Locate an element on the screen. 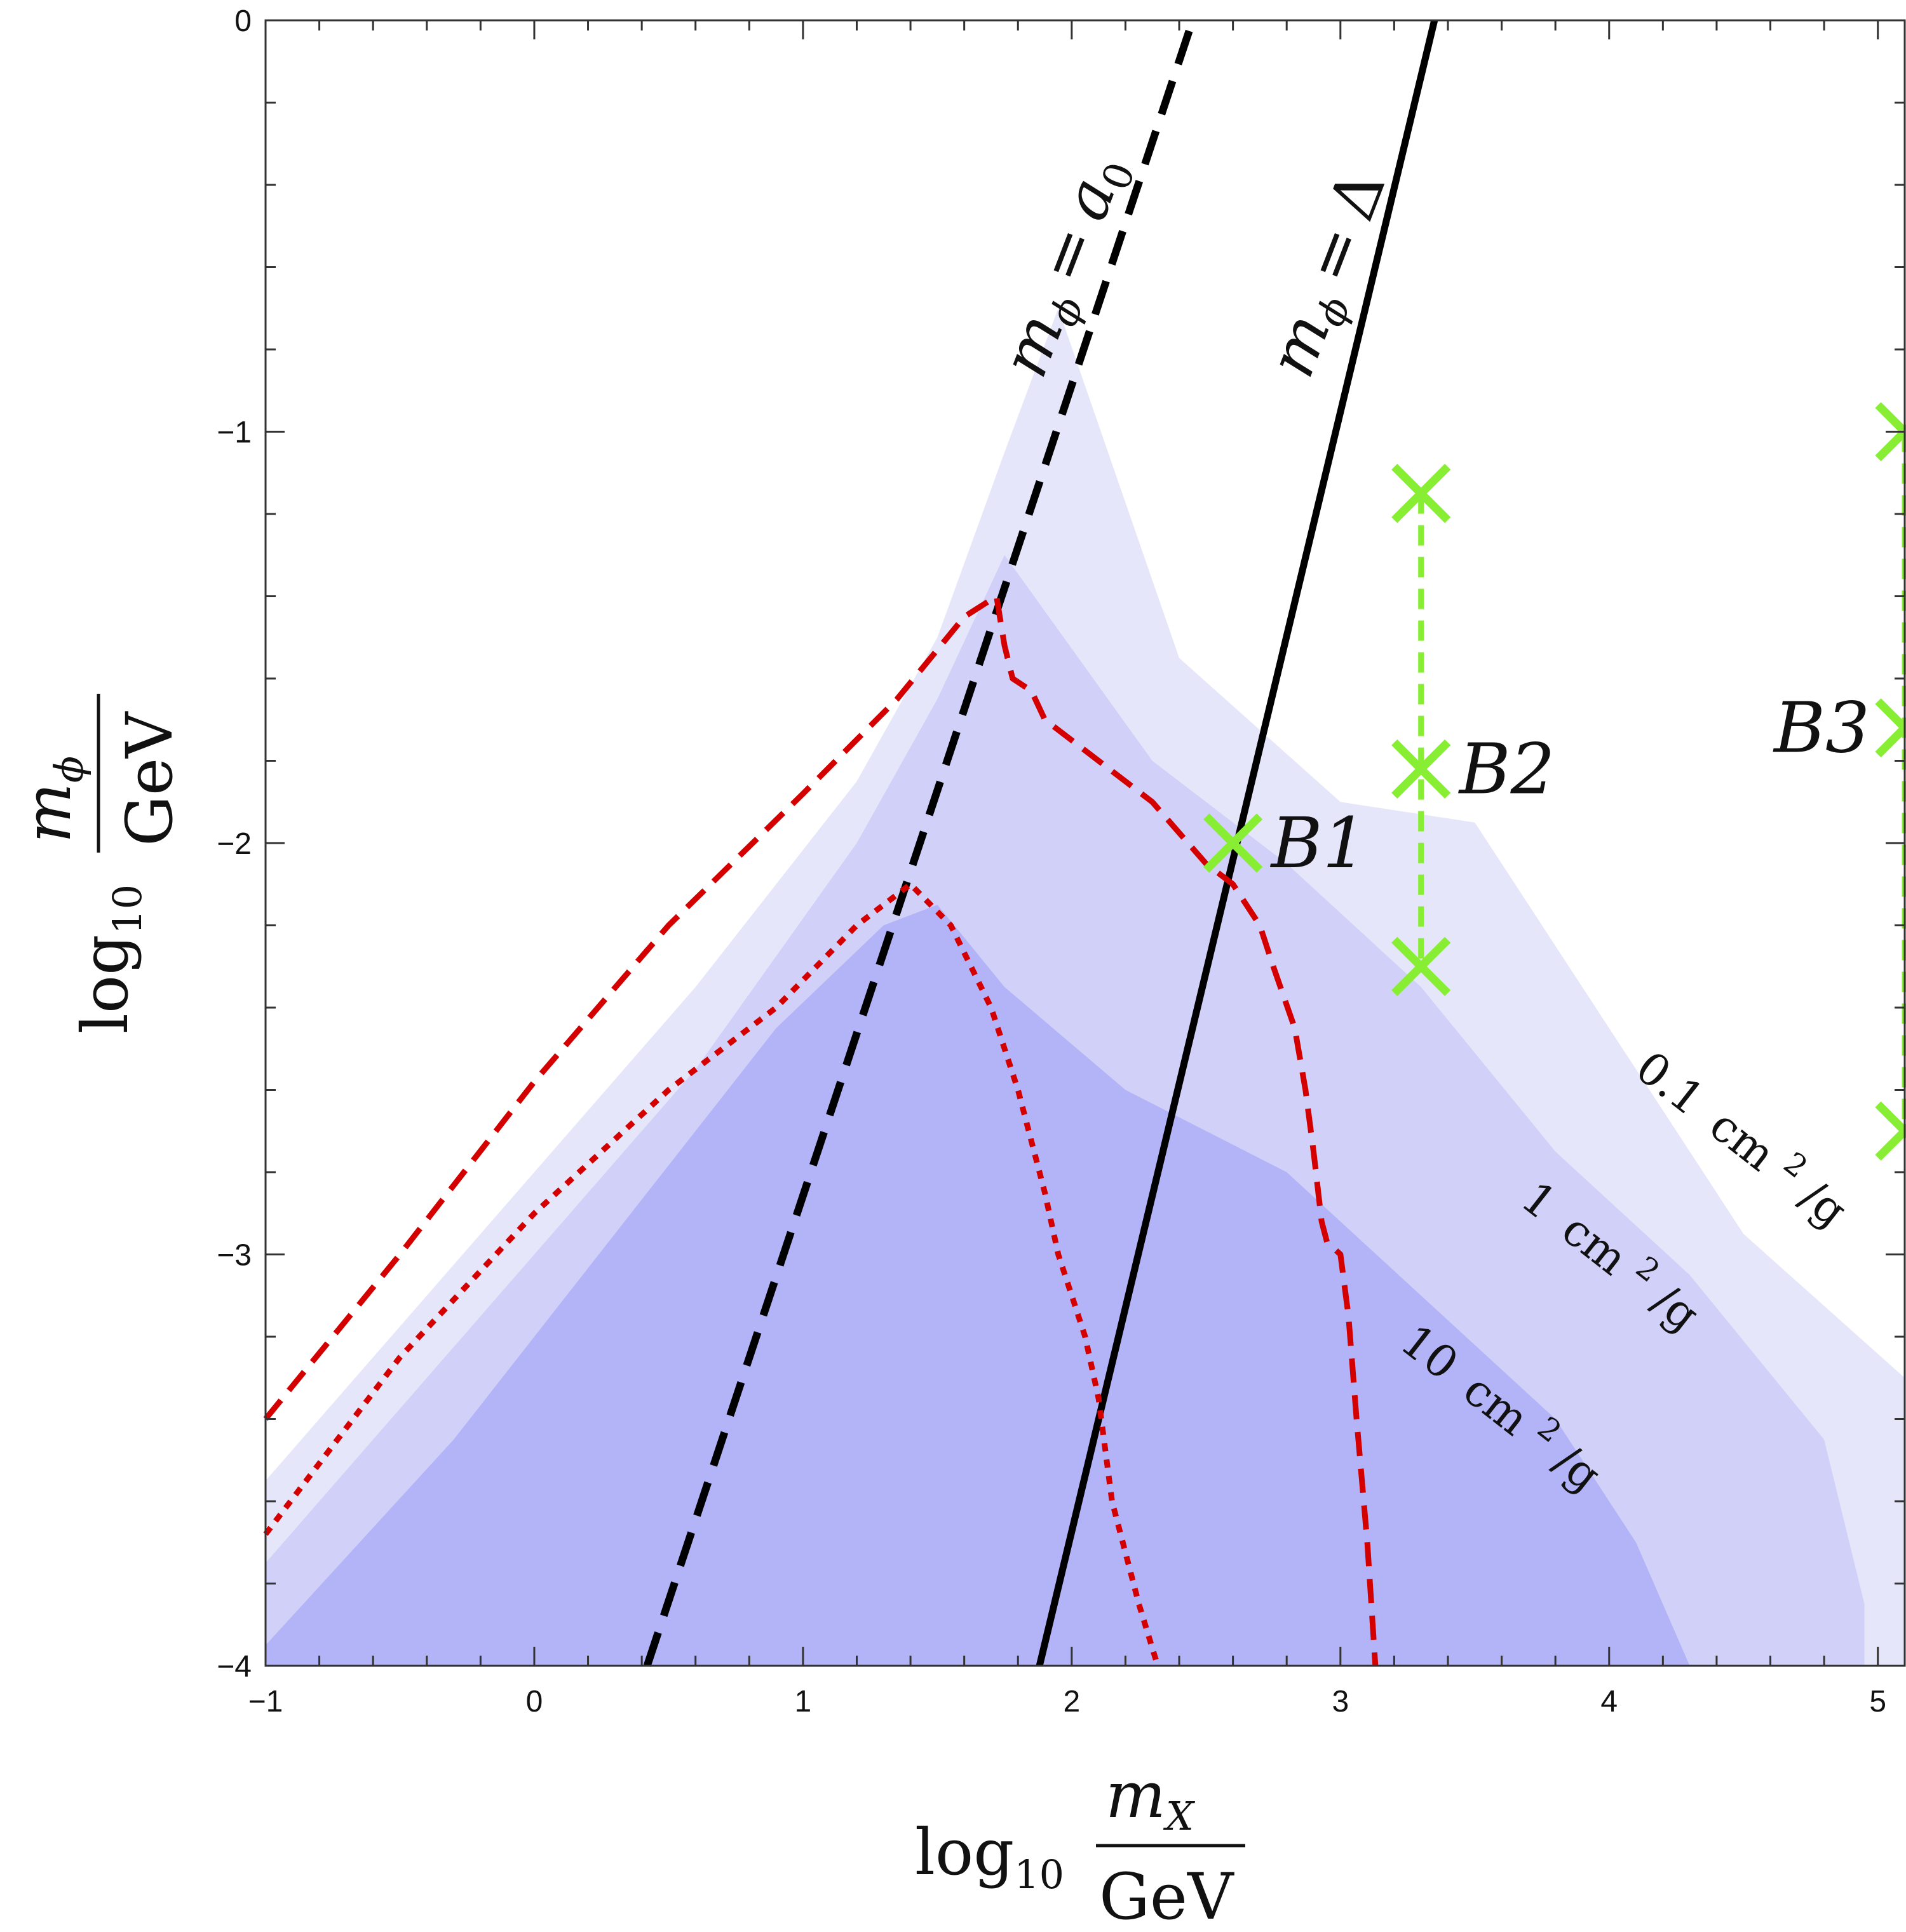 This screenshot has height=1932, width=1906. x-axis-label-den: GeV is located at coordinates (1166, 1896).